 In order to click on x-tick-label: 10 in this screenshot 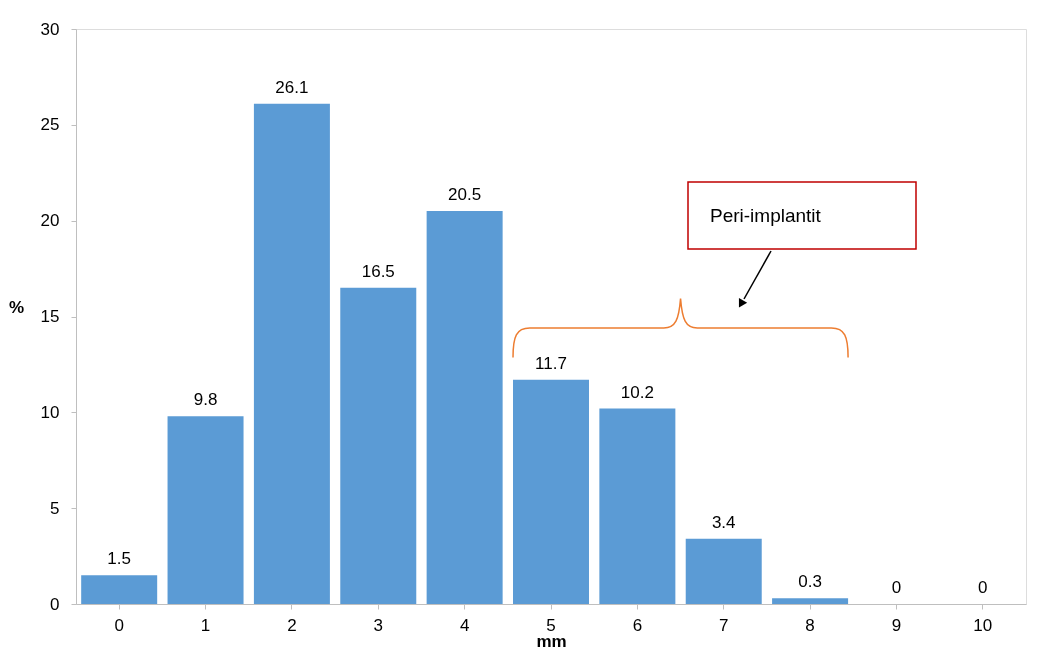, I will do `click(983, 625)`.